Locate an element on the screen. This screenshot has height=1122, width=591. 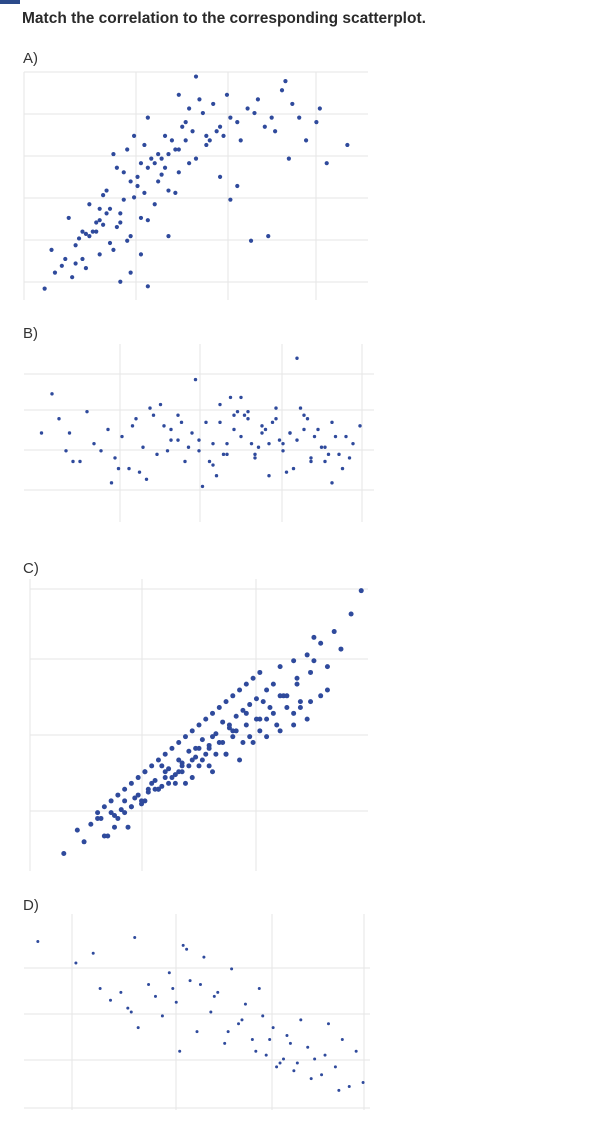
scatterplot-a is located at coordinates (195, 185).